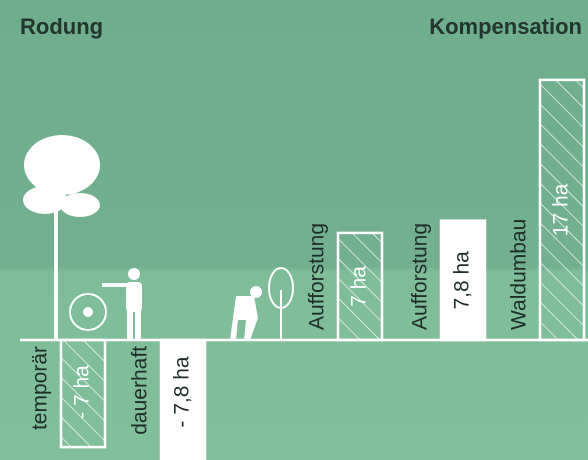 The width and height of the screenshot is (588, 460). Describe the element at coordinates (182, 392) in the screenshot. I see `value-label: - 7,8 ha` at that location.